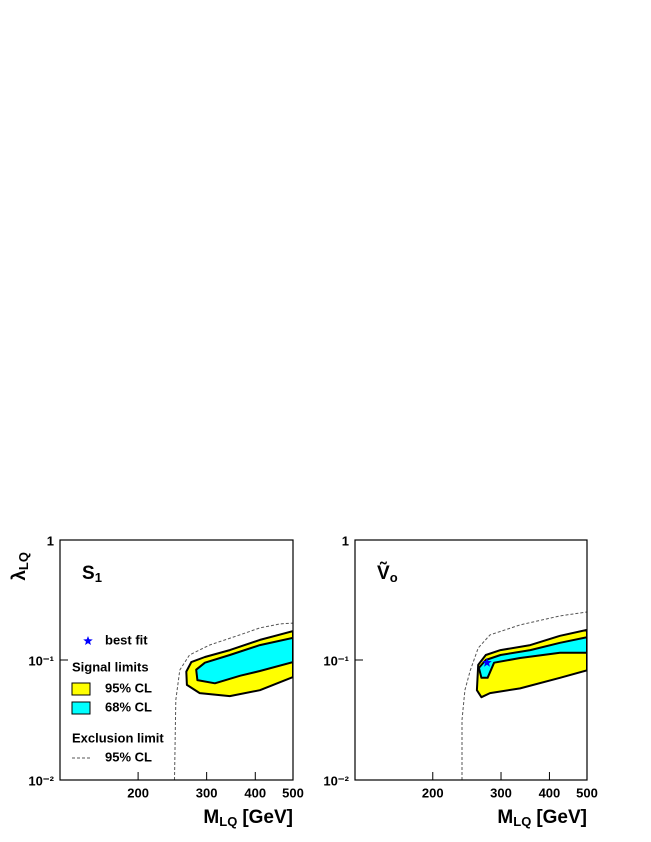 This screenshot has width=651, height=842. I want to click on best-fit-marker, so click(487, 662).